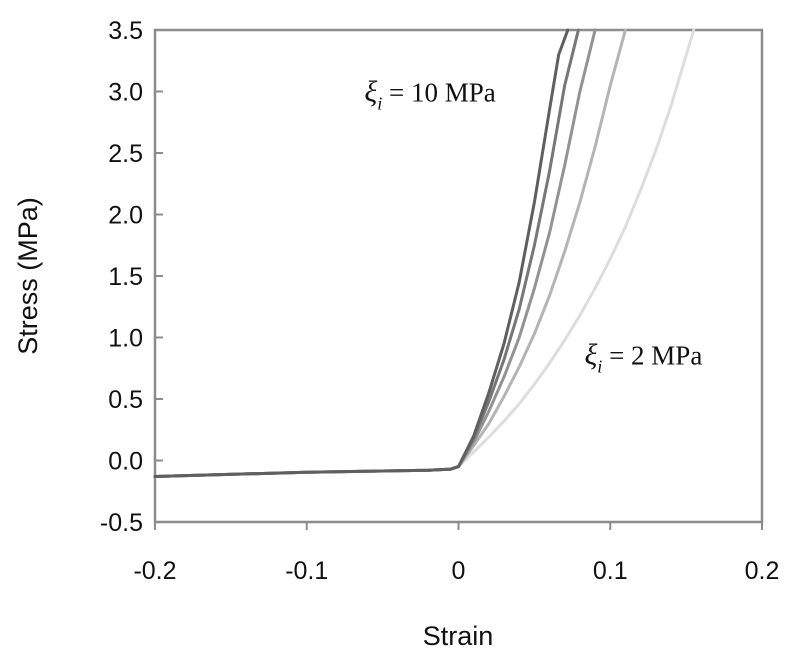 This screenshot has height=664, width=800. I want to click on annotation-label: ξi = 10 MPa, so click(429, 94).